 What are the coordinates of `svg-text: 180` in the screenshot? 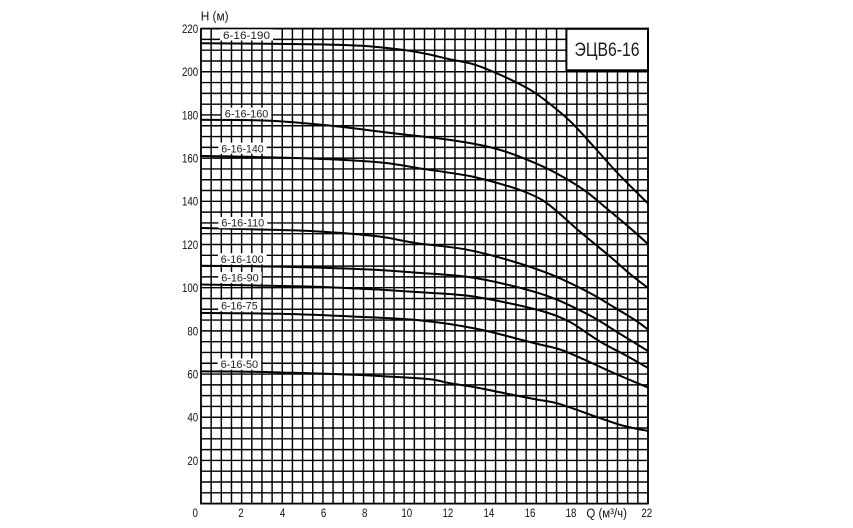 It's located at (190, 115).